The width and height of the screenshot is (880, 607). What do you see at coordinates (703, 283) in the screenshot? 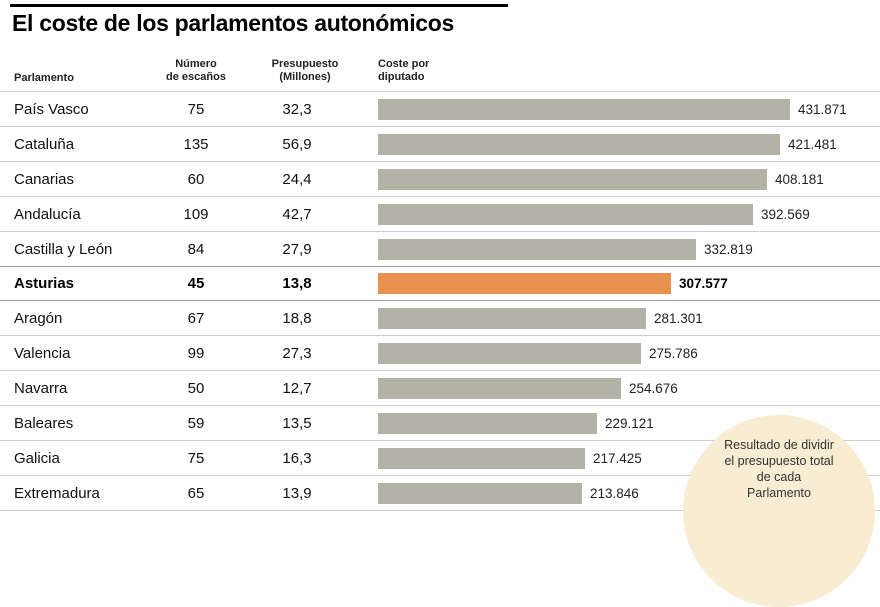
I see `cost-value: 307.577` at bounding box center [703, 283].